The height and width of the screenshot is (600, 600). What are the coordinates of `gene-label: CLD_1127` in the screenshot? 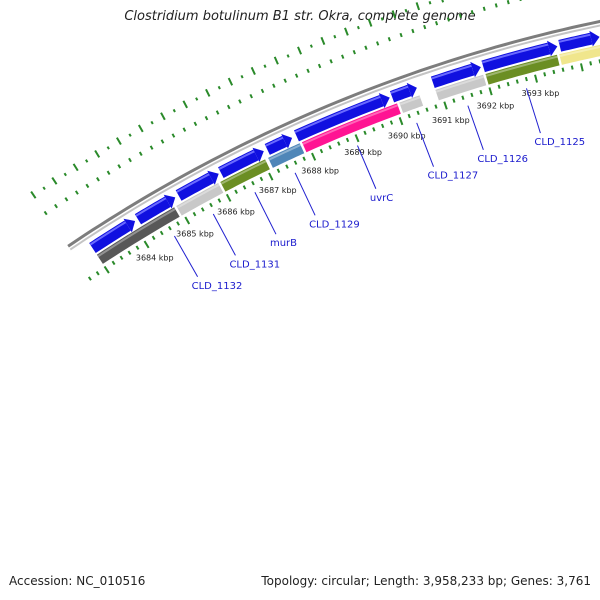 It's located at (453, 176).